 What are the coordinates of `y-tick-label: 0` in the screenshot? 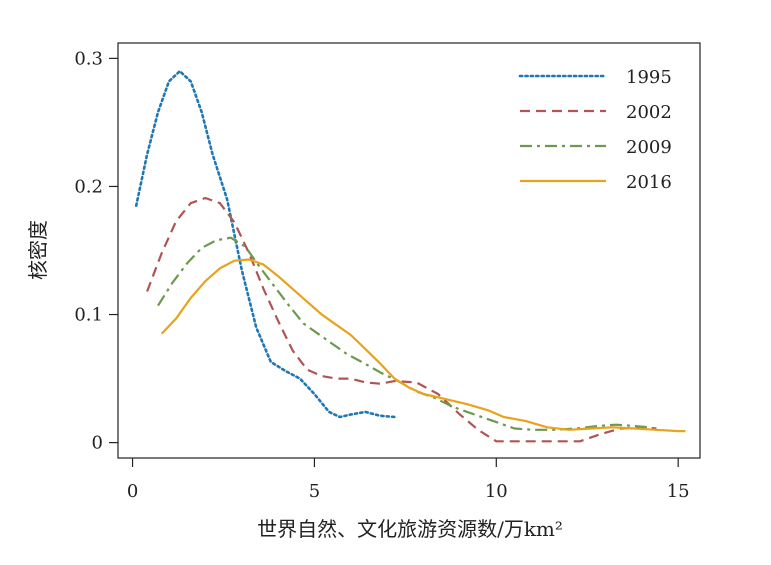 It's located at (97, 443).